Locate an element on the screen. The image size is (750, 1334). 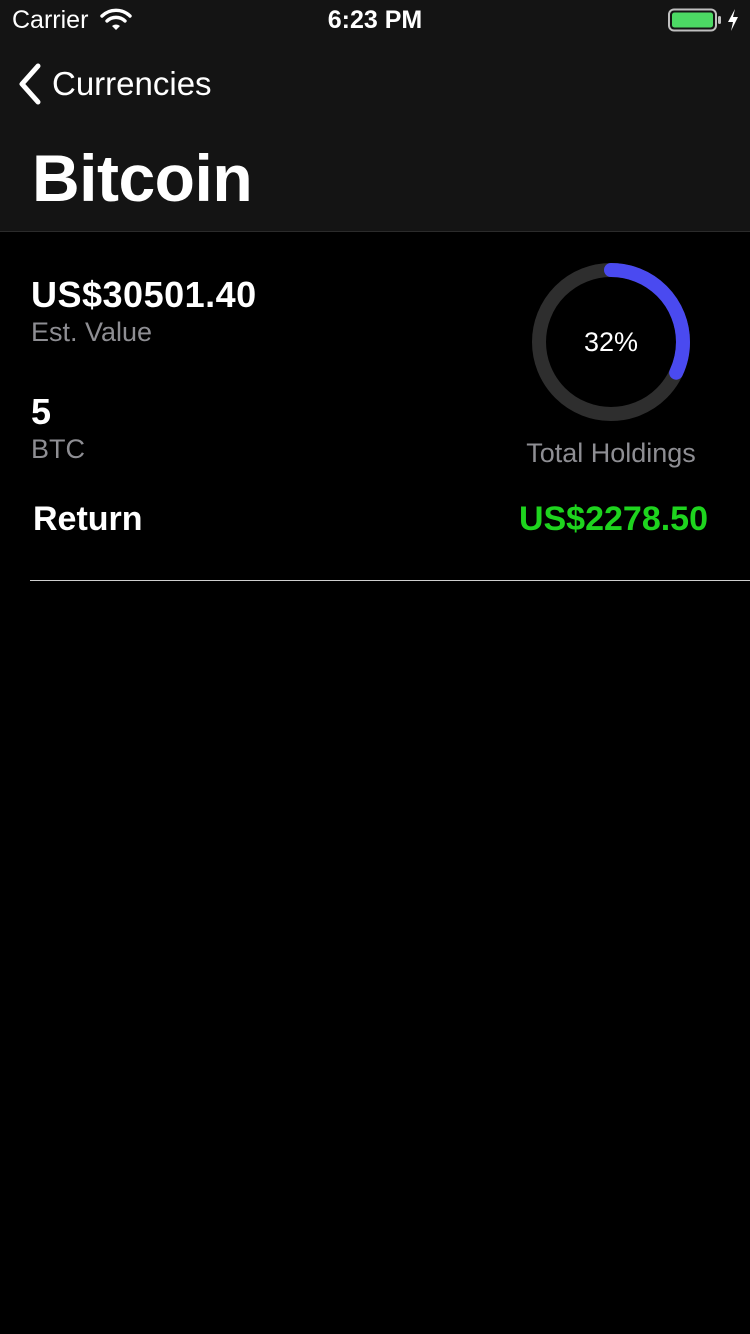
status-bar: Carrier 6:23 PM is located at coordinates (375, 20).